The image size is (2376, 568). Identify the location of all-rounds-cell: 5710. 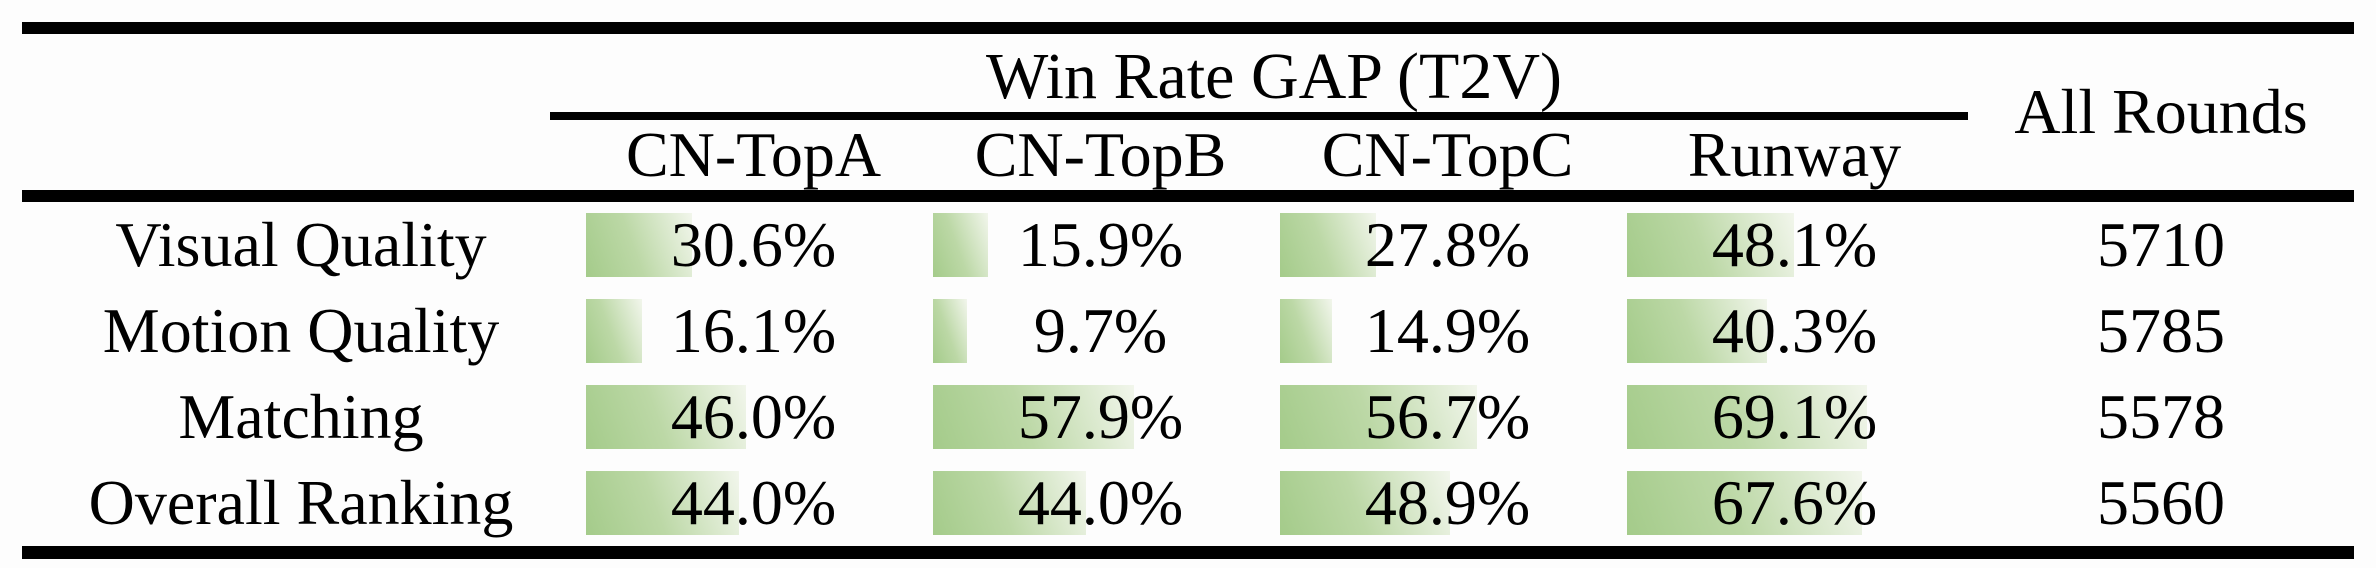
(2161, 245).